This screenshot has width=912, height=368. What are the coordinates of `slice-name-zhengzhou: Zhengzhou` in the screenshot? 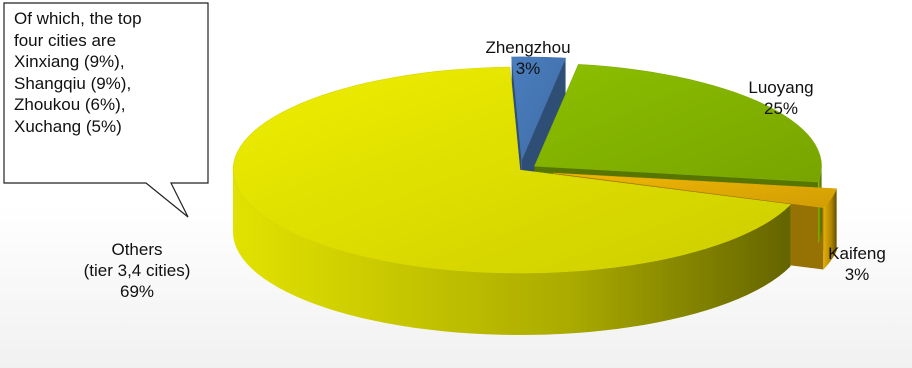 It's located at (528, 47).